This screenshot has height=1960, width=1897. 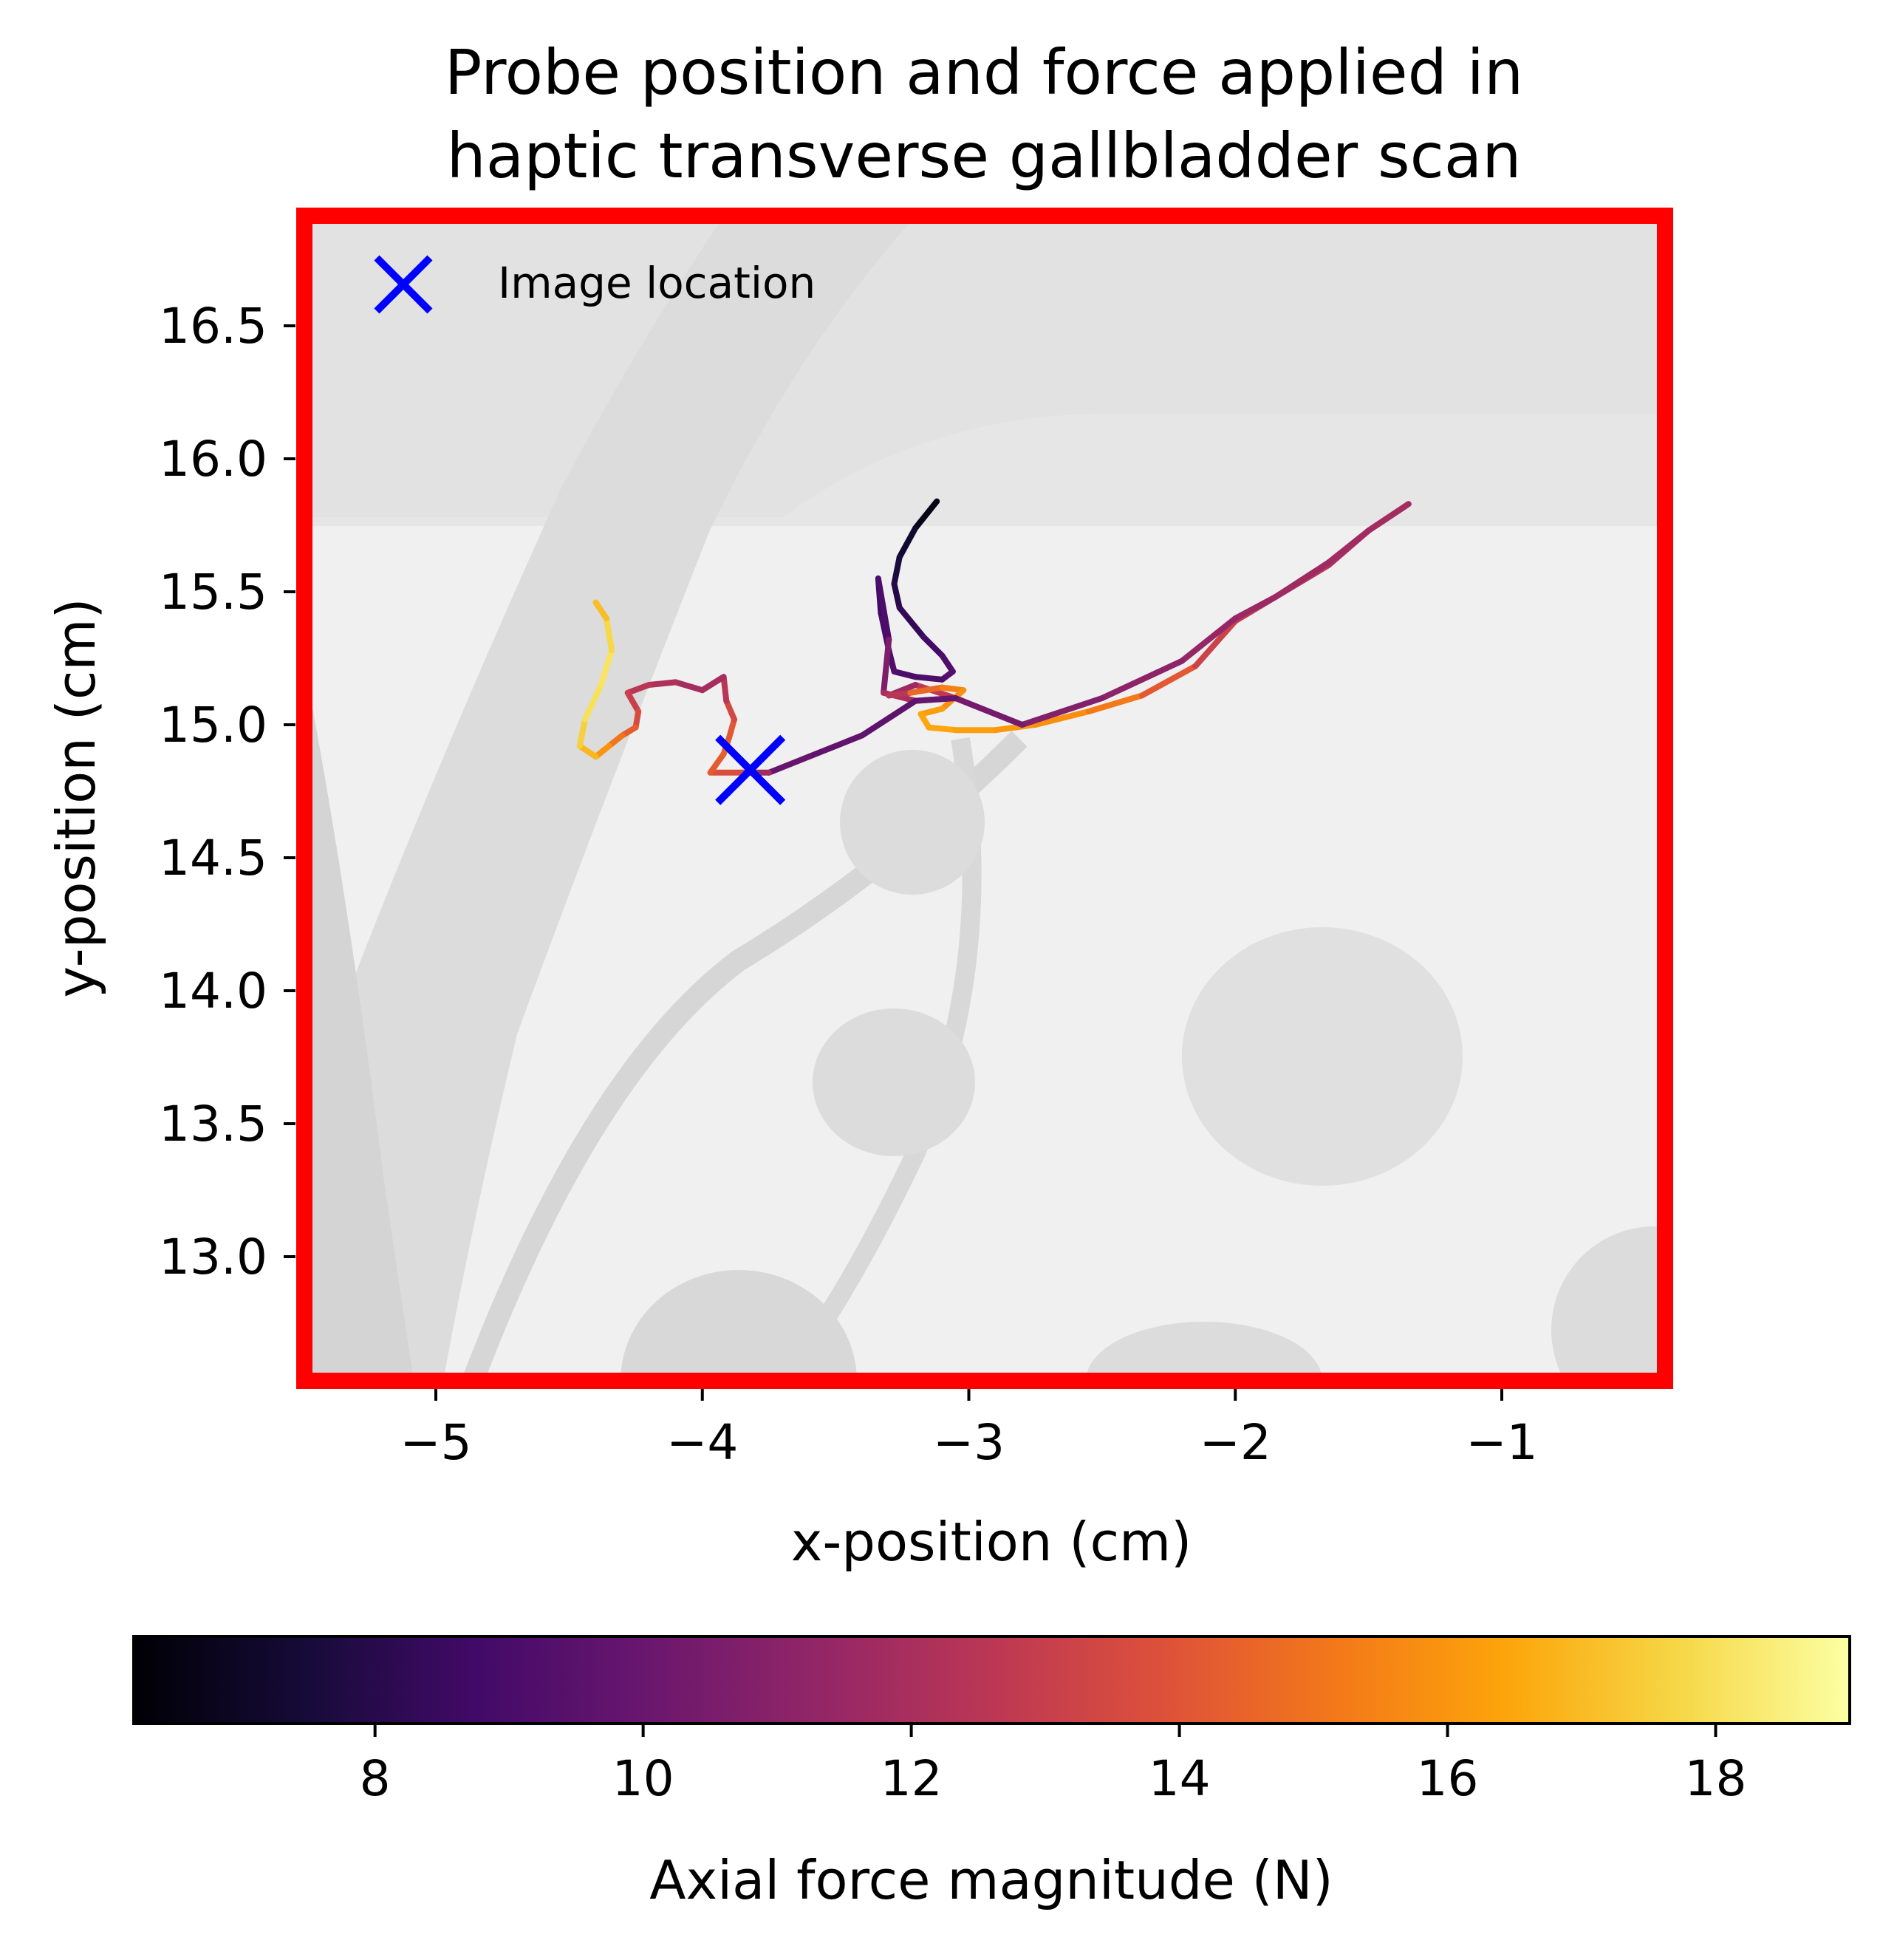 I want to click on legend-marker-icon, so click(x=403, y=284).